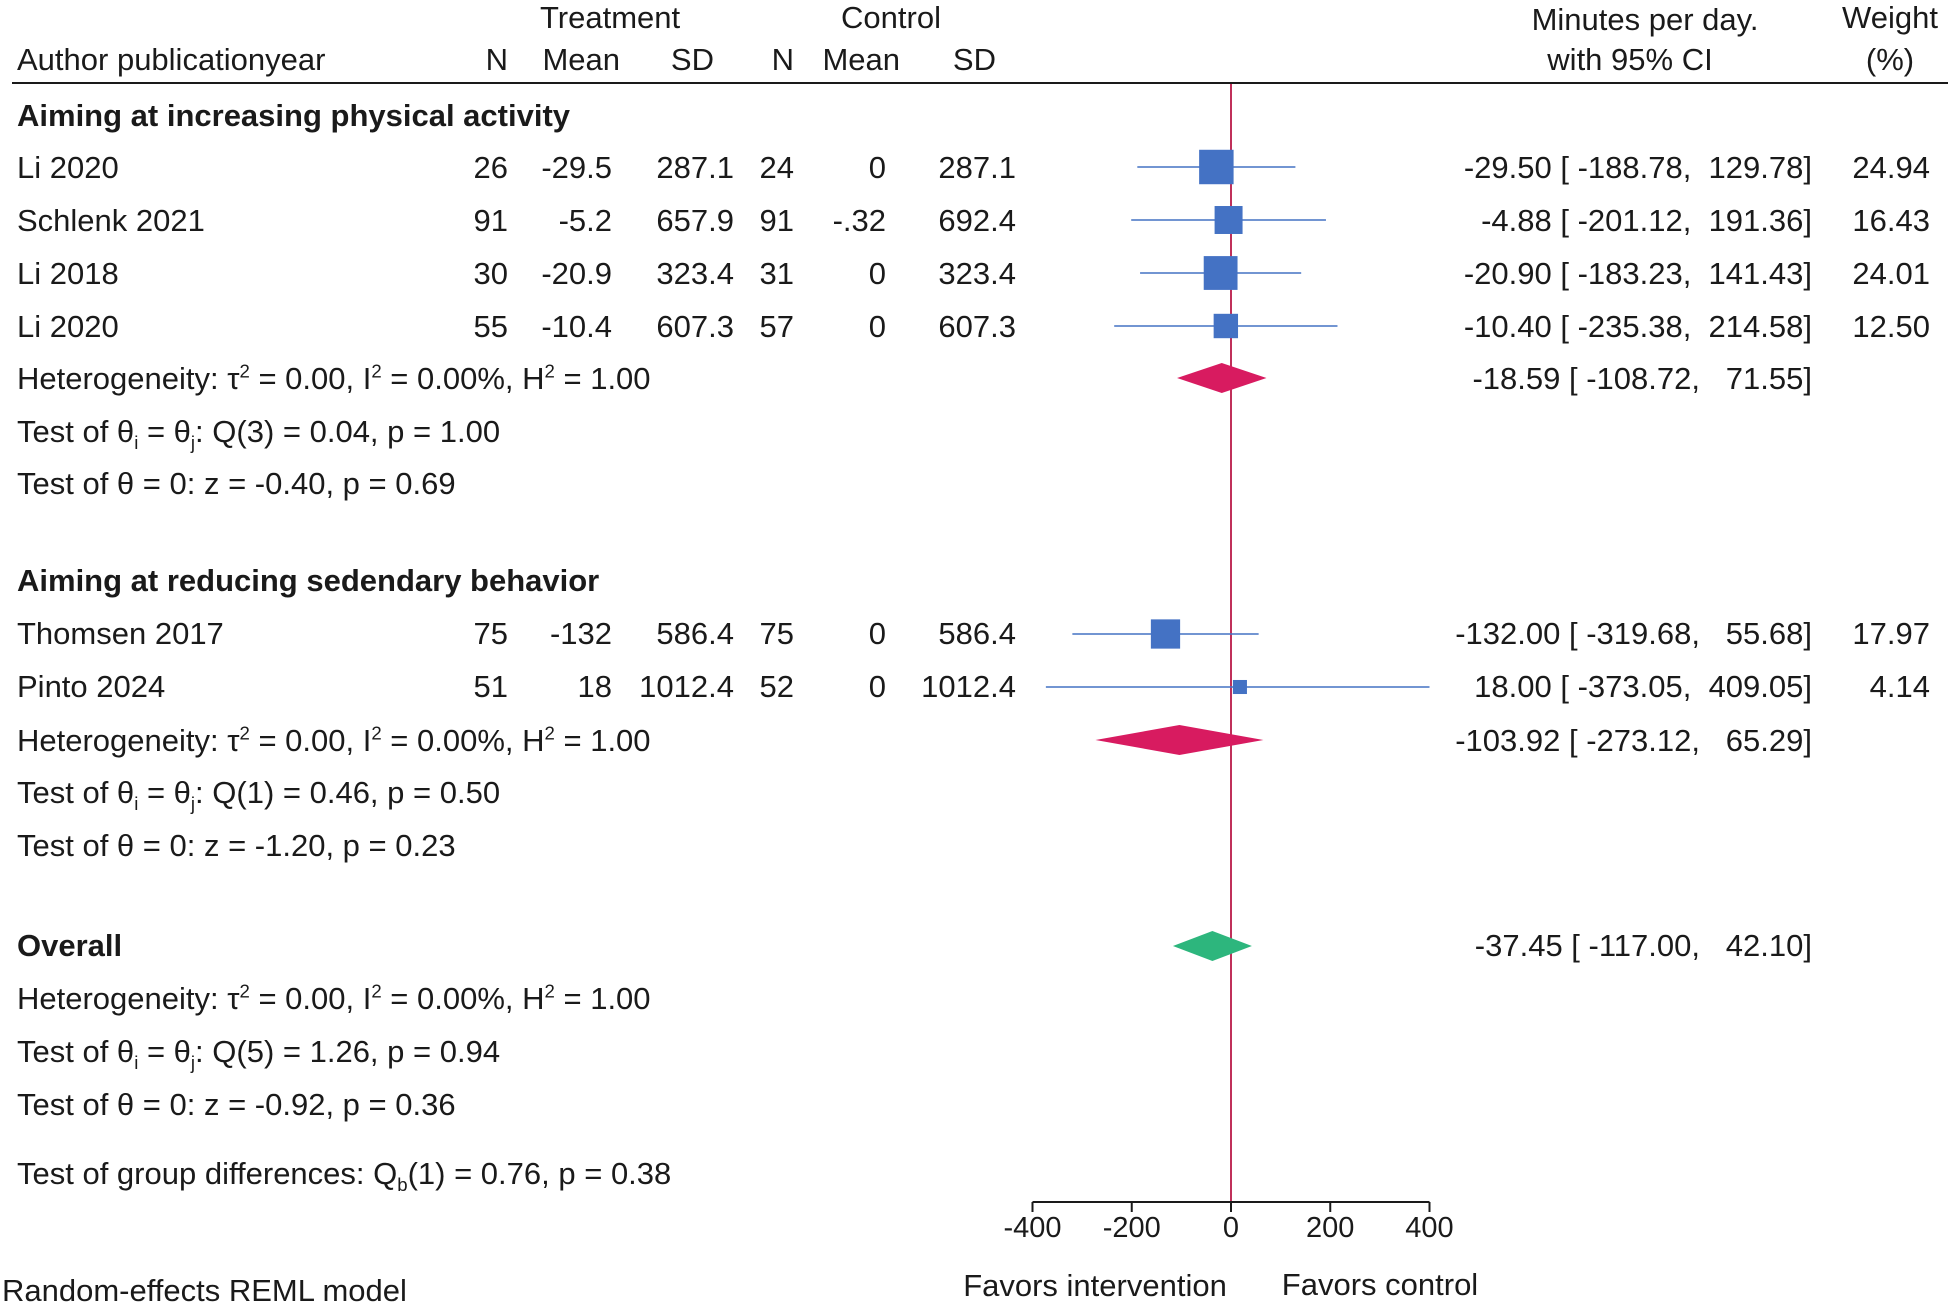 This screenshot has height=1303, width=1950. I want to click on axis-label-favors-intervention: Favors intervention, so click(1095, 1285).